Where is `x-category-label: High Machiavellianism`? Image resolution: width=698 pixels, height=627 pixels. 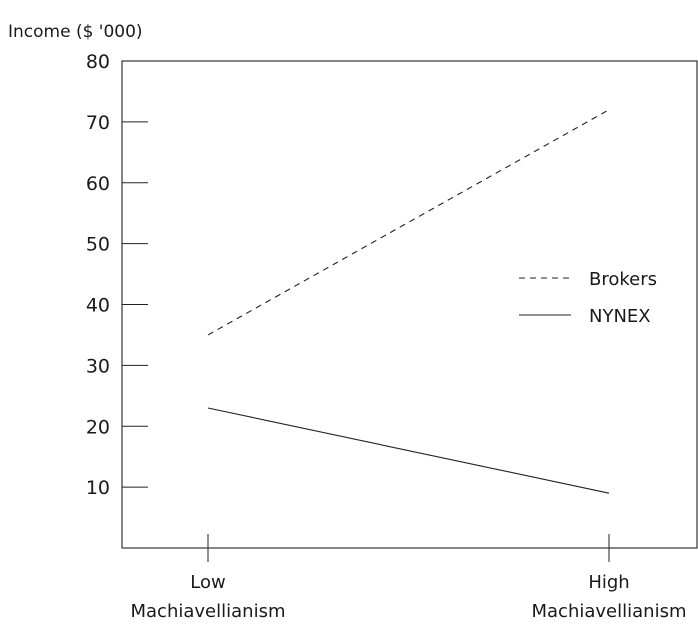 x-category-label: High Machiavellianism is located at coordinates (609, 597).